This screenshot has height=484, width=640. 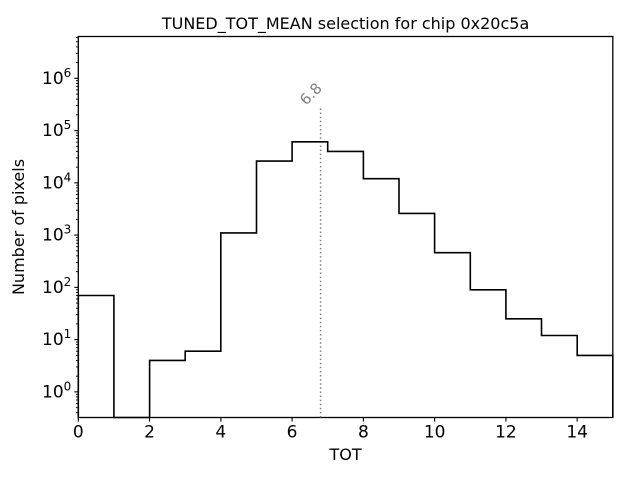 I want to click on x-axis-tick-label: 0, so click(x=78, y=433).